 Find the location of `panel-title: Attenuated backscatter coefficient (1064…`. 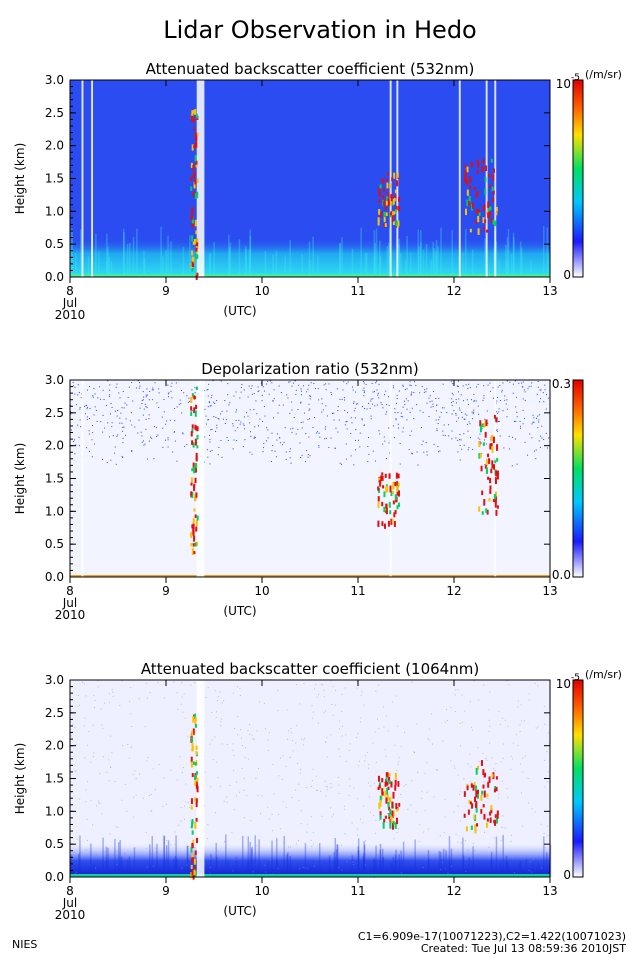

panel-title: Attenuated backscatter coefficient (1064… is located at coordinates (310, 669).